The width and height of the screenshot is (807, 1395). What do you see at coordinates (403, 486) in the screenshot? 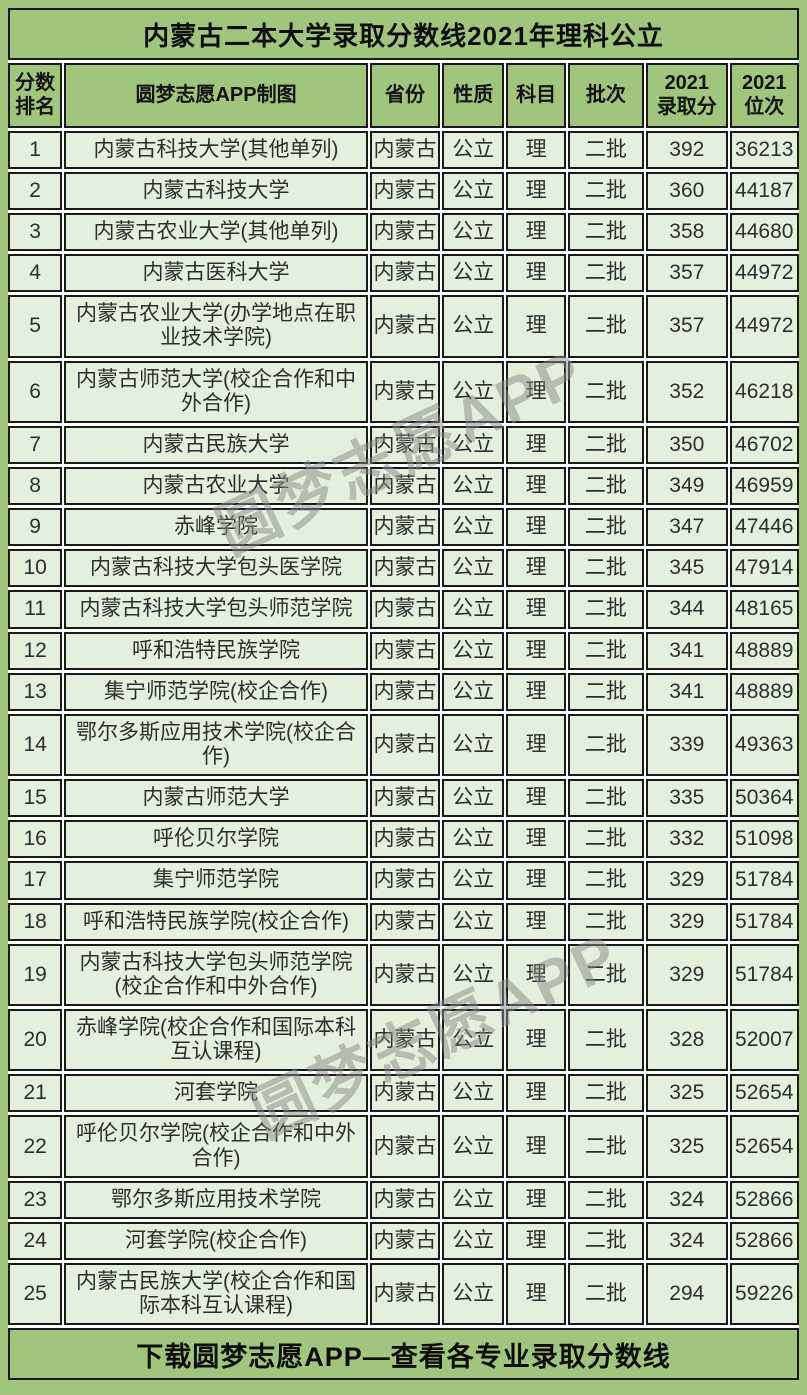
I see `table-row: 8 内蒙古农业大学 内蒙古 公立理二批 349 46959` at bounding box center [403, 486].